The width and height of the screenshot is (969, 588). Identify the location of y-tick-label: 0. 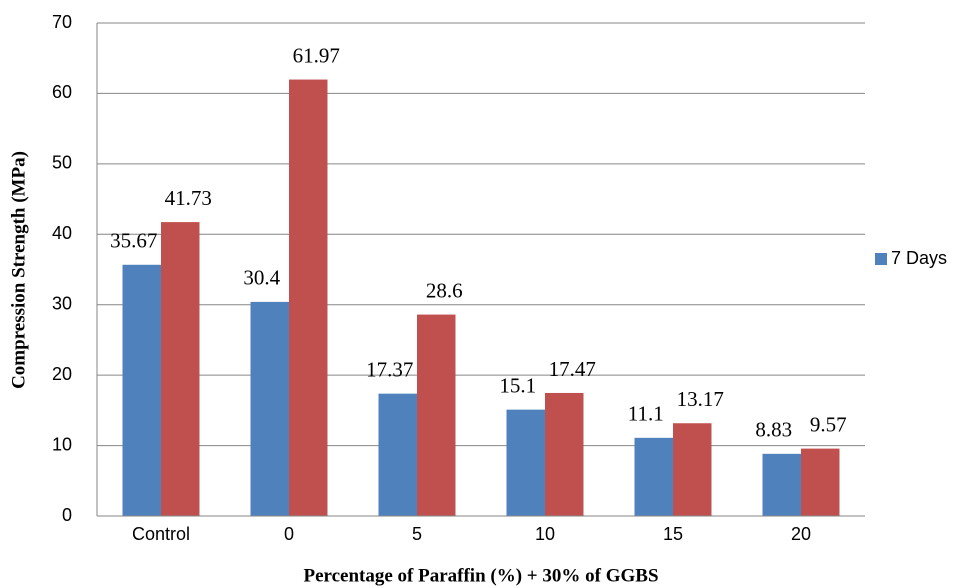
(67, 515).